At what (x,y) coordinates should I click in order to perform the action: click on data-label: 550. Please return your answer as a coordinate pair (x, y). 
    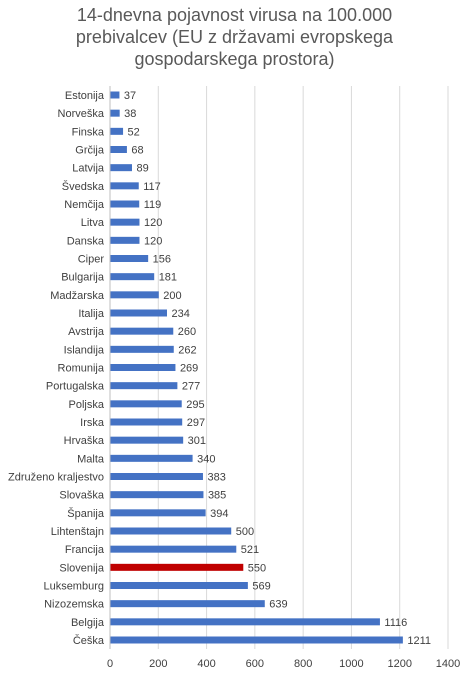
    Looking at the image, I should click on (257, 568).